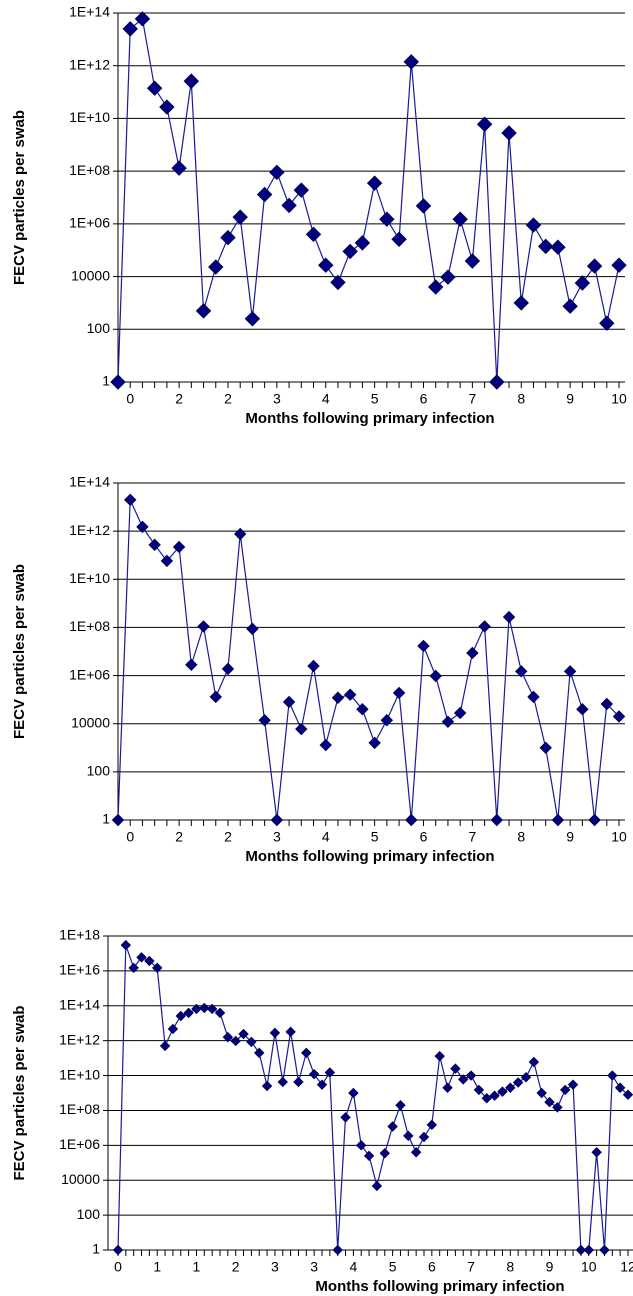 The image size is (633, 1296). I want to click on x-tick-label: 5, so click(375, 399).